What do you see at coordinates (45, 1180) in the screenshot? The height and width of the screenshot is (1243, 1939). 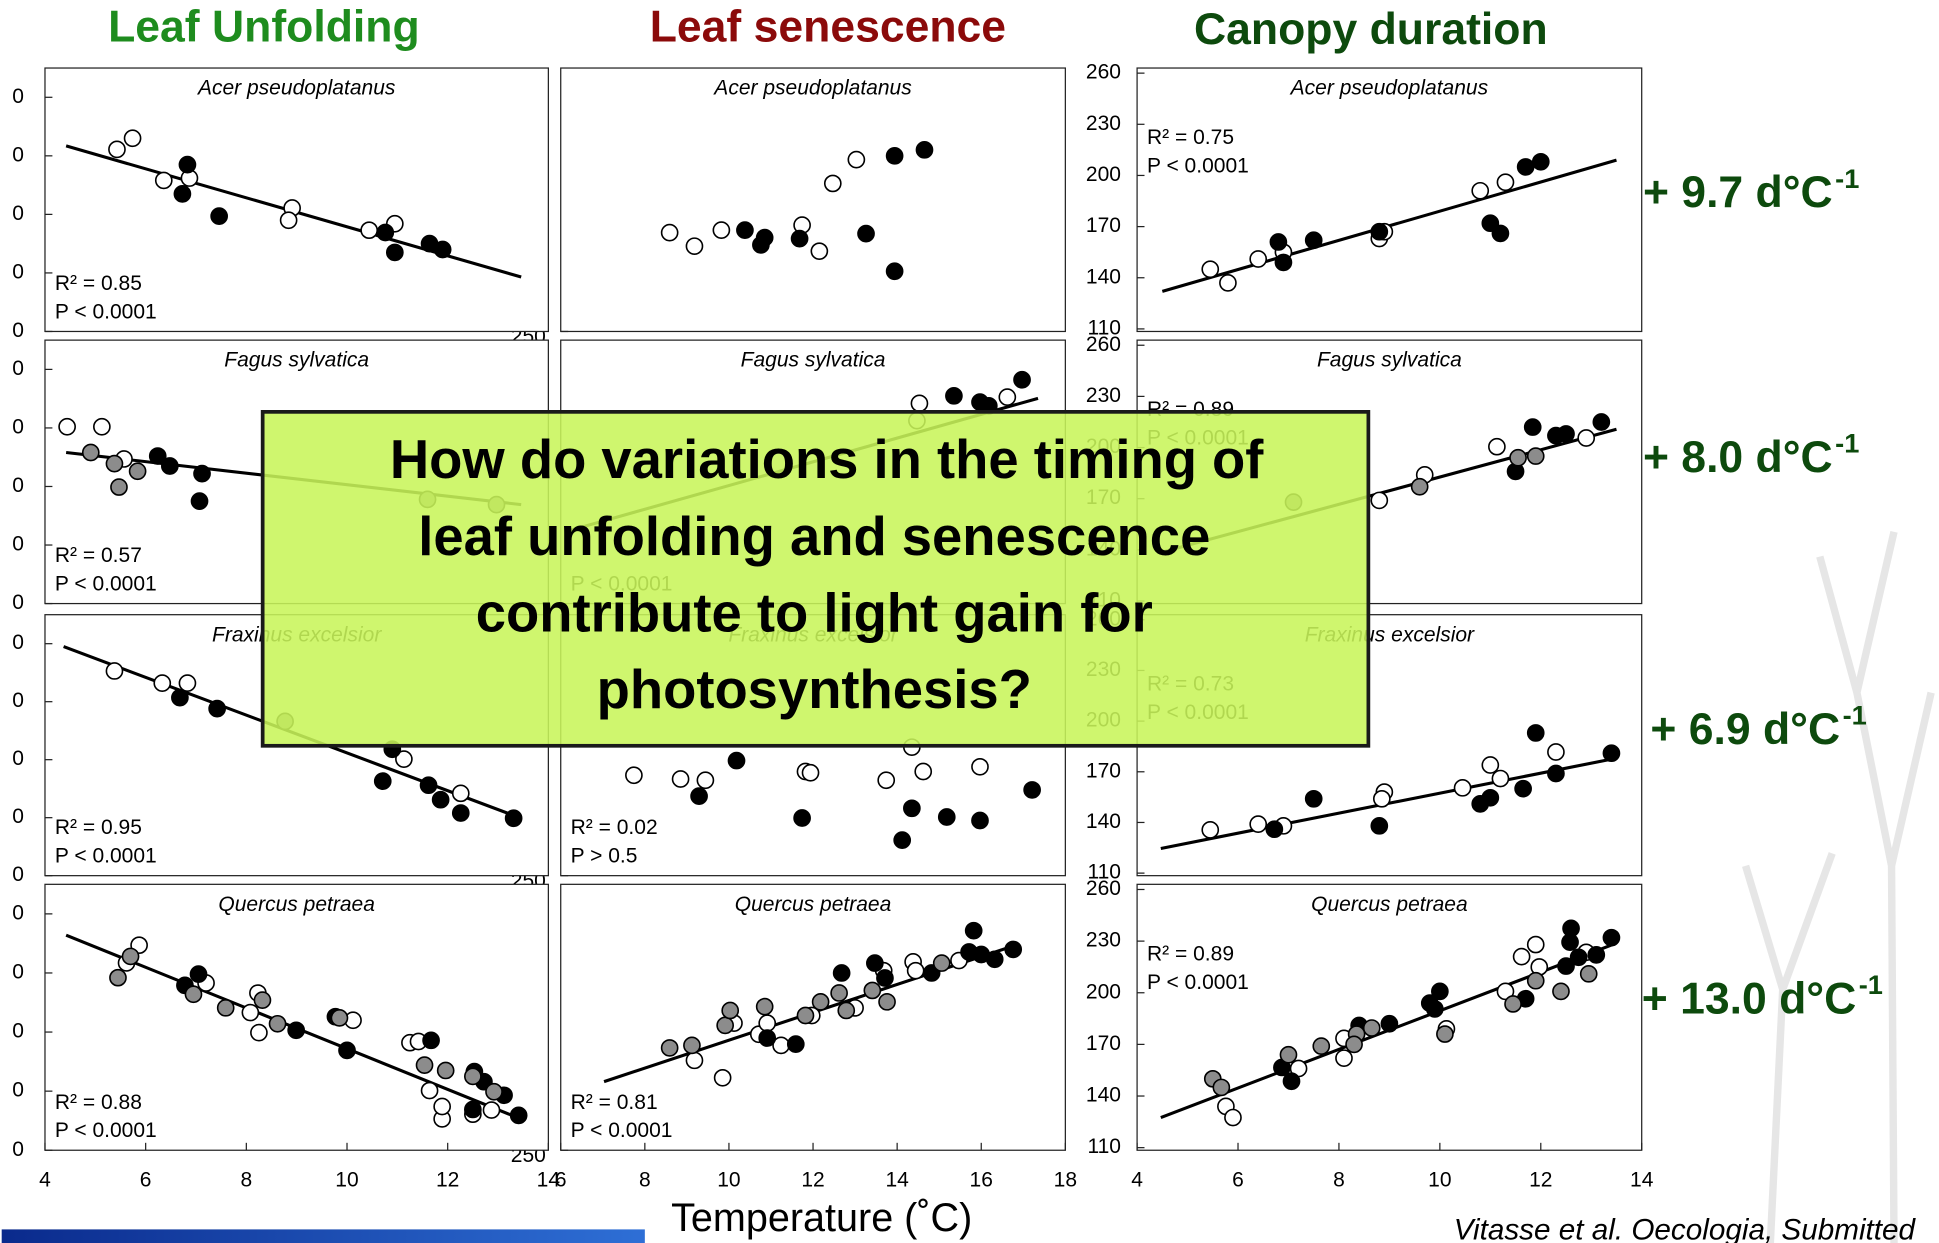 I see `x-tick-label: 4` at bounding box center [45, 1180].